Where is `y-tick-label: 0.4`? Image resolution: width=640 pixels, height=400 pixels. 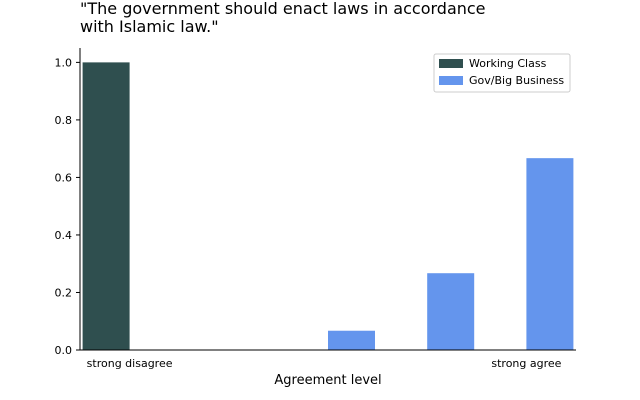
y-tick-label: 0.4 is located at coordinates (64, 235).